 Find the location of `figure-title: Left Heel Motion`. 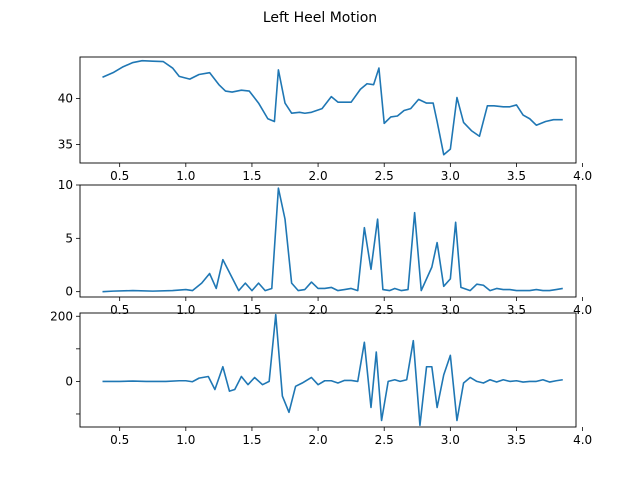

figure-title: Left Heel Motion is located at coordinates (320, 18).